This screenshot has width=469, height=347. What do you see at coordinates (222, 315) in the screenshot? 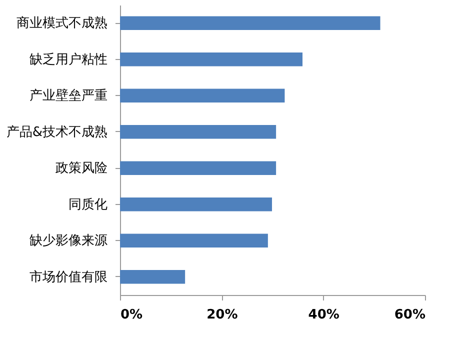
I see `x-tick-label: 20%` at bounding box center [222, 315].